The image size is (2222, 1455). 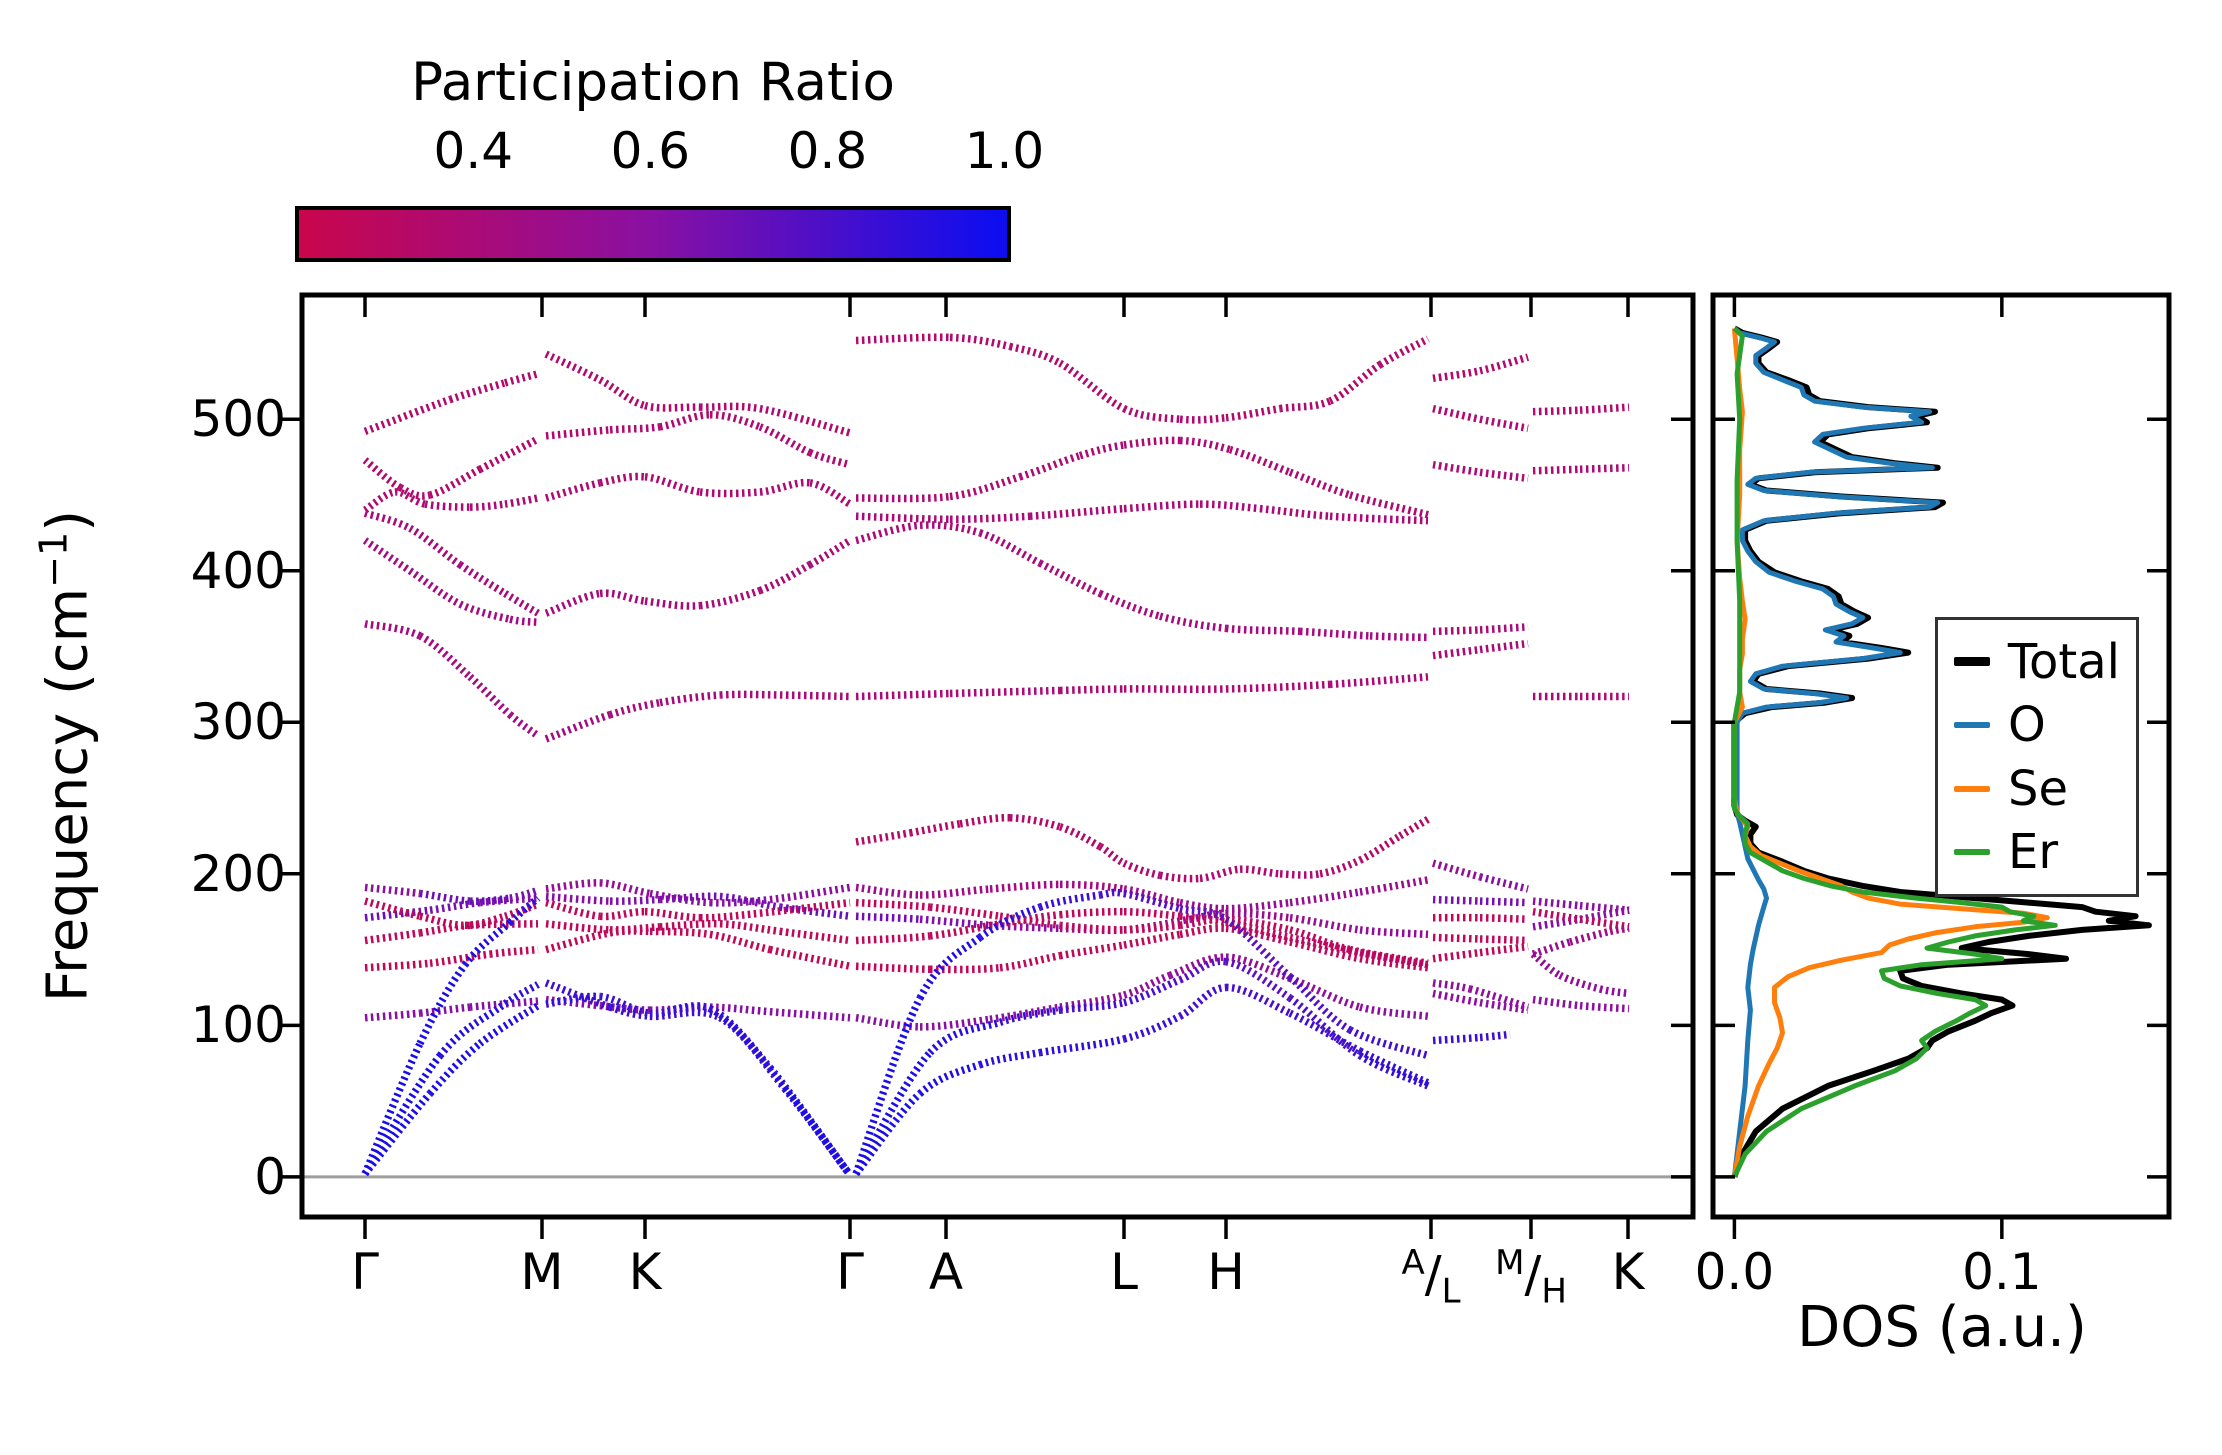 I want to click on legend-entry-o: O, so click(x=2037, y=725).